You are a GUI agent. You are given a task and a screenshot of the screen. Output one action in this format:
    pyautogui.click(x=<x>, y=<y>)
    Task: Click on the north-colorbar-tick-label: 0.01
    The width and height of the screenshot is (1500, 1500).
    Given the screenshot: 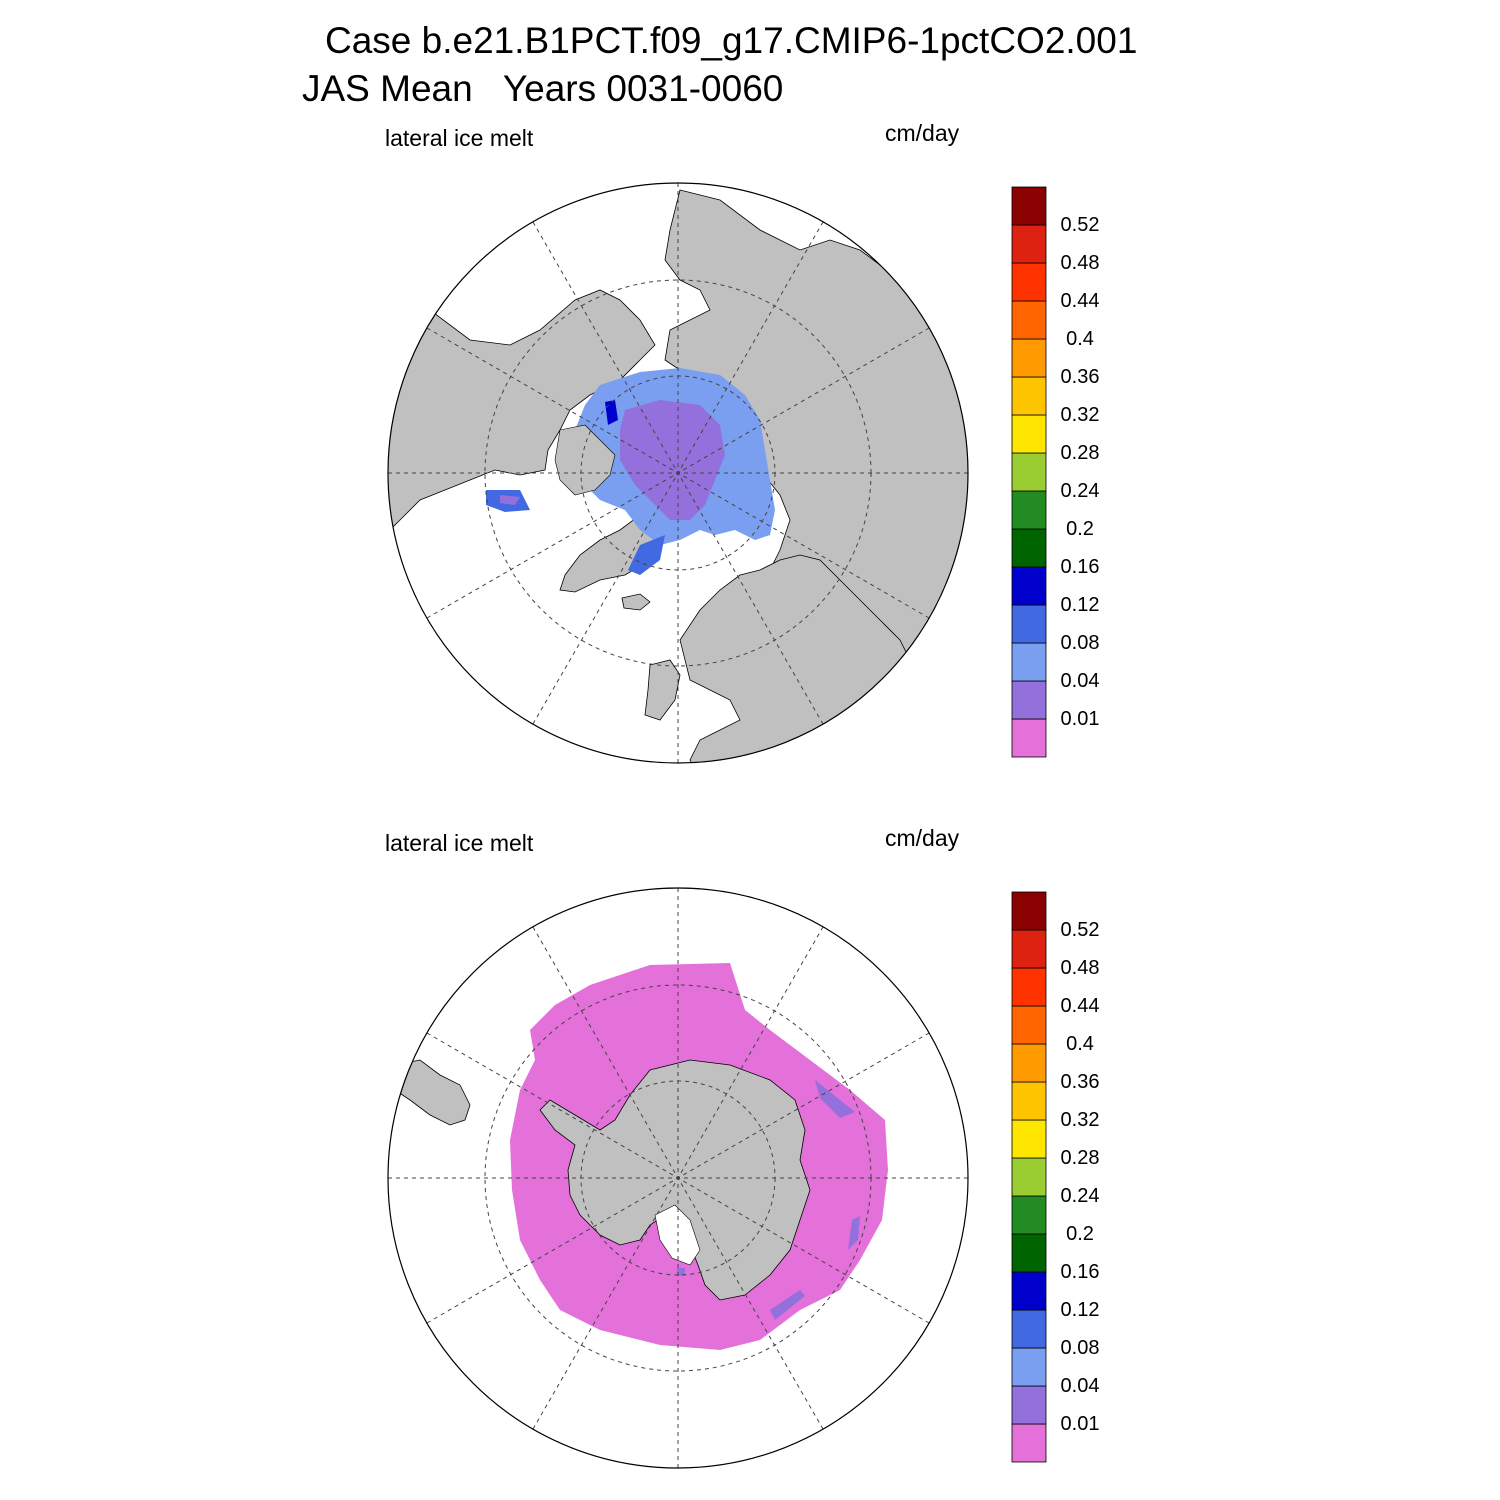 What is the action you would take?
    pyautogui.click(x=1080, y=719)
    